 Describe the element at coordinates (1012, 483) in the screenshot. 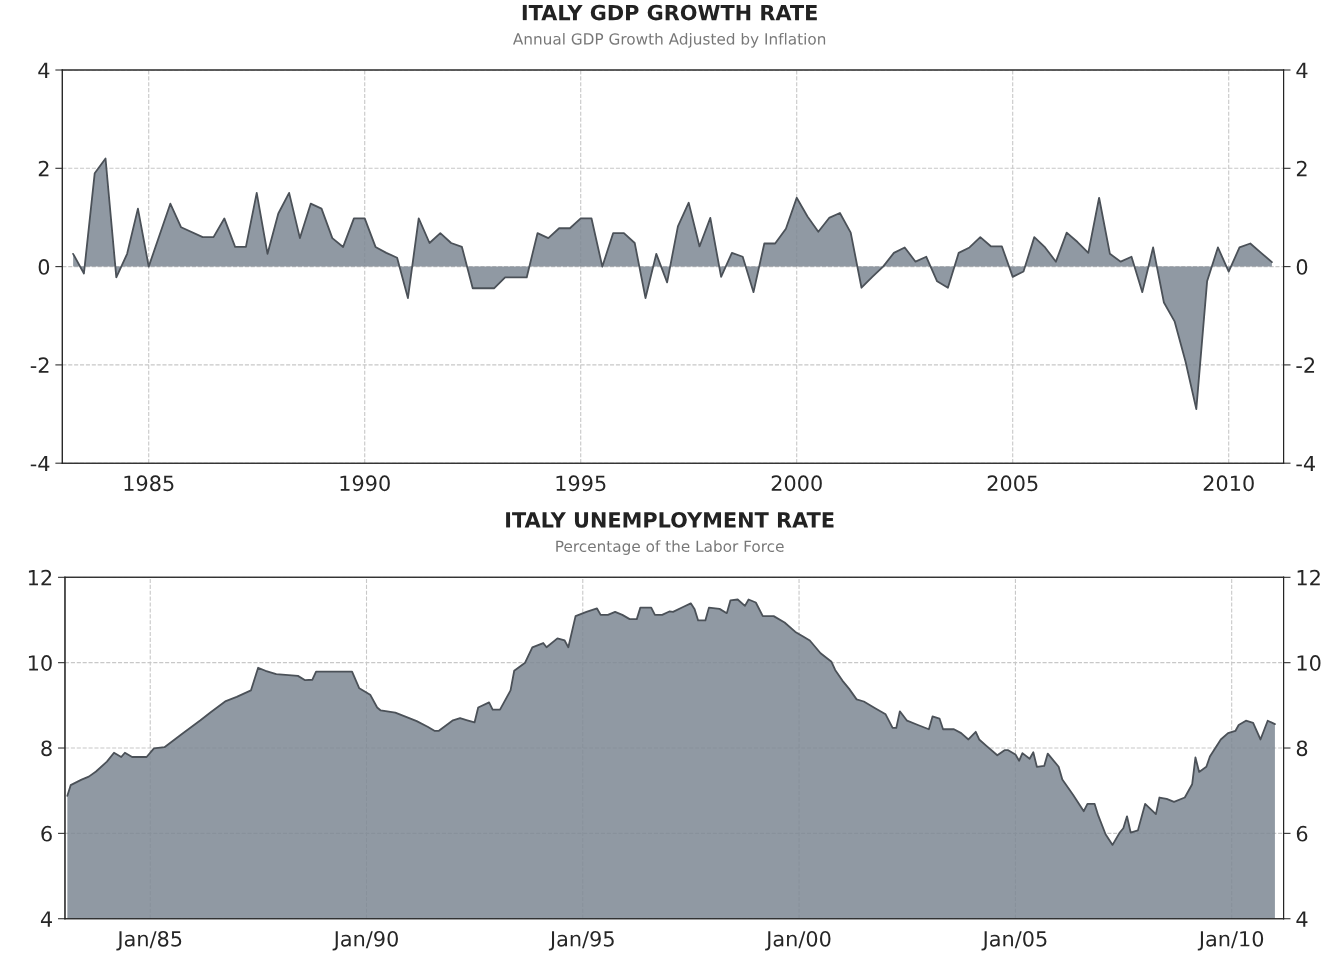

I see `x-tick-label: 2005` at that location.